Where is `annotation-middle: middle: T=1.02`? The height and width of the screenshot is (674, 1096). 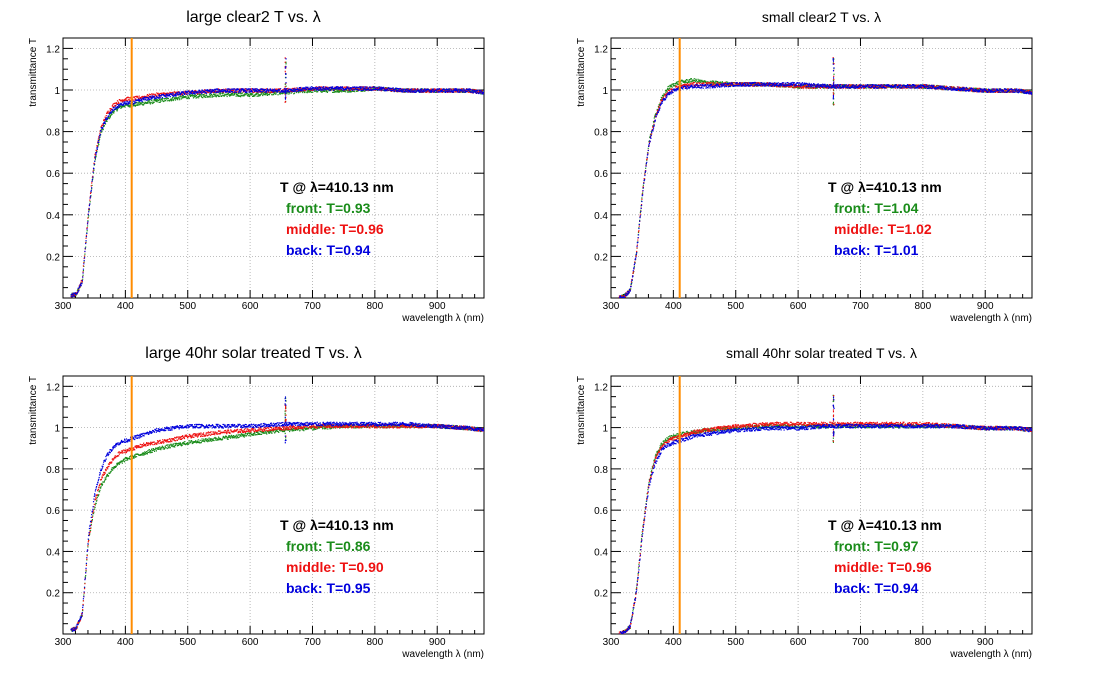
annotation-middle: middle: T=1.02 is located at coordinates (883, 229).